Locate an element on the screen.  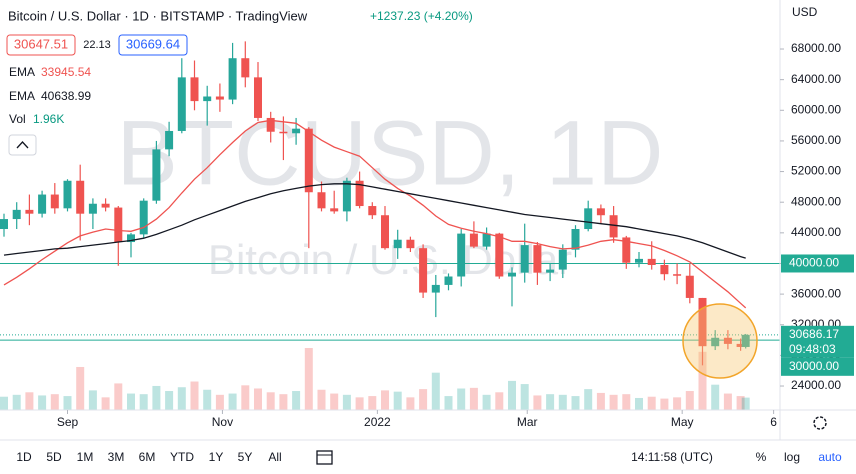
calendar-icon is located at coordinates (324, 457).